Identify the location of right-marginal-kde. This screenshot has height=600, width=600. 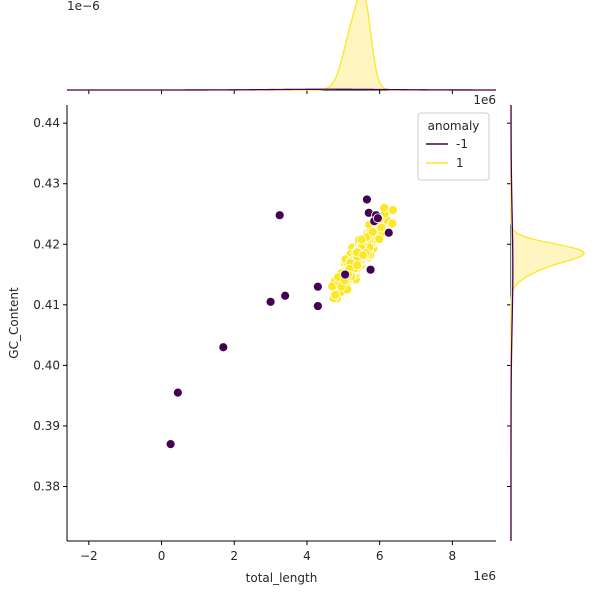
(546, 323).